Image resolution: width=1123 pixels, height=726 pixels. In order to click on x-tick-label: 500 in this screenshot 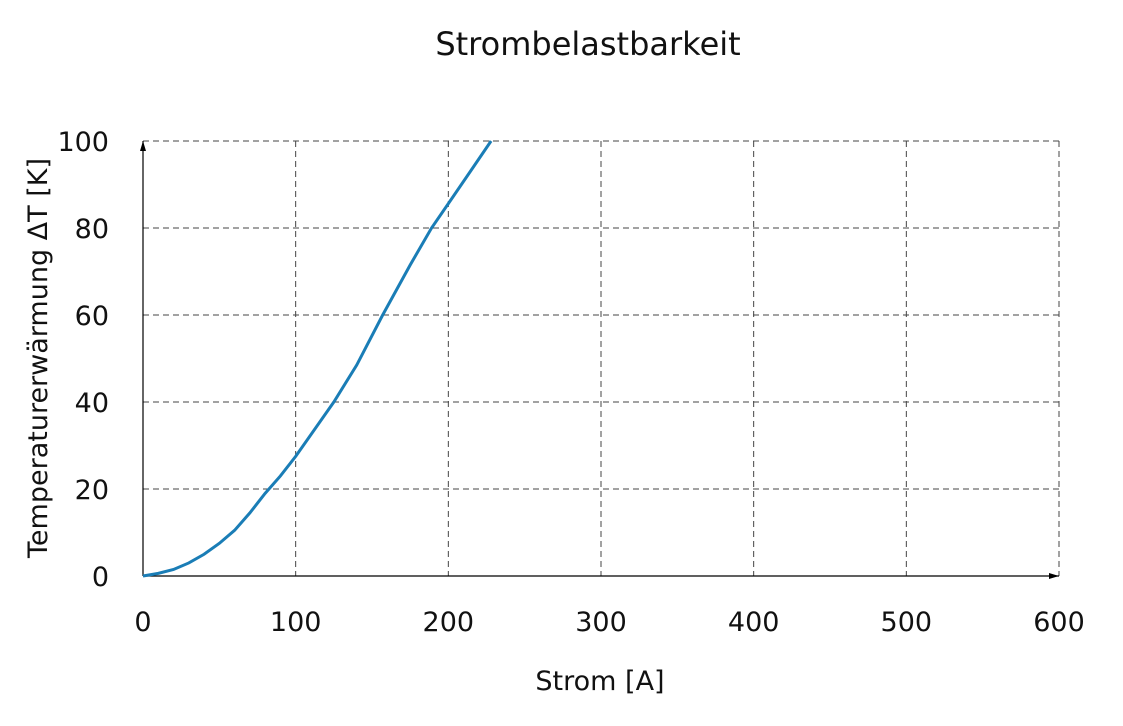, I will do `click(907, 622)`.